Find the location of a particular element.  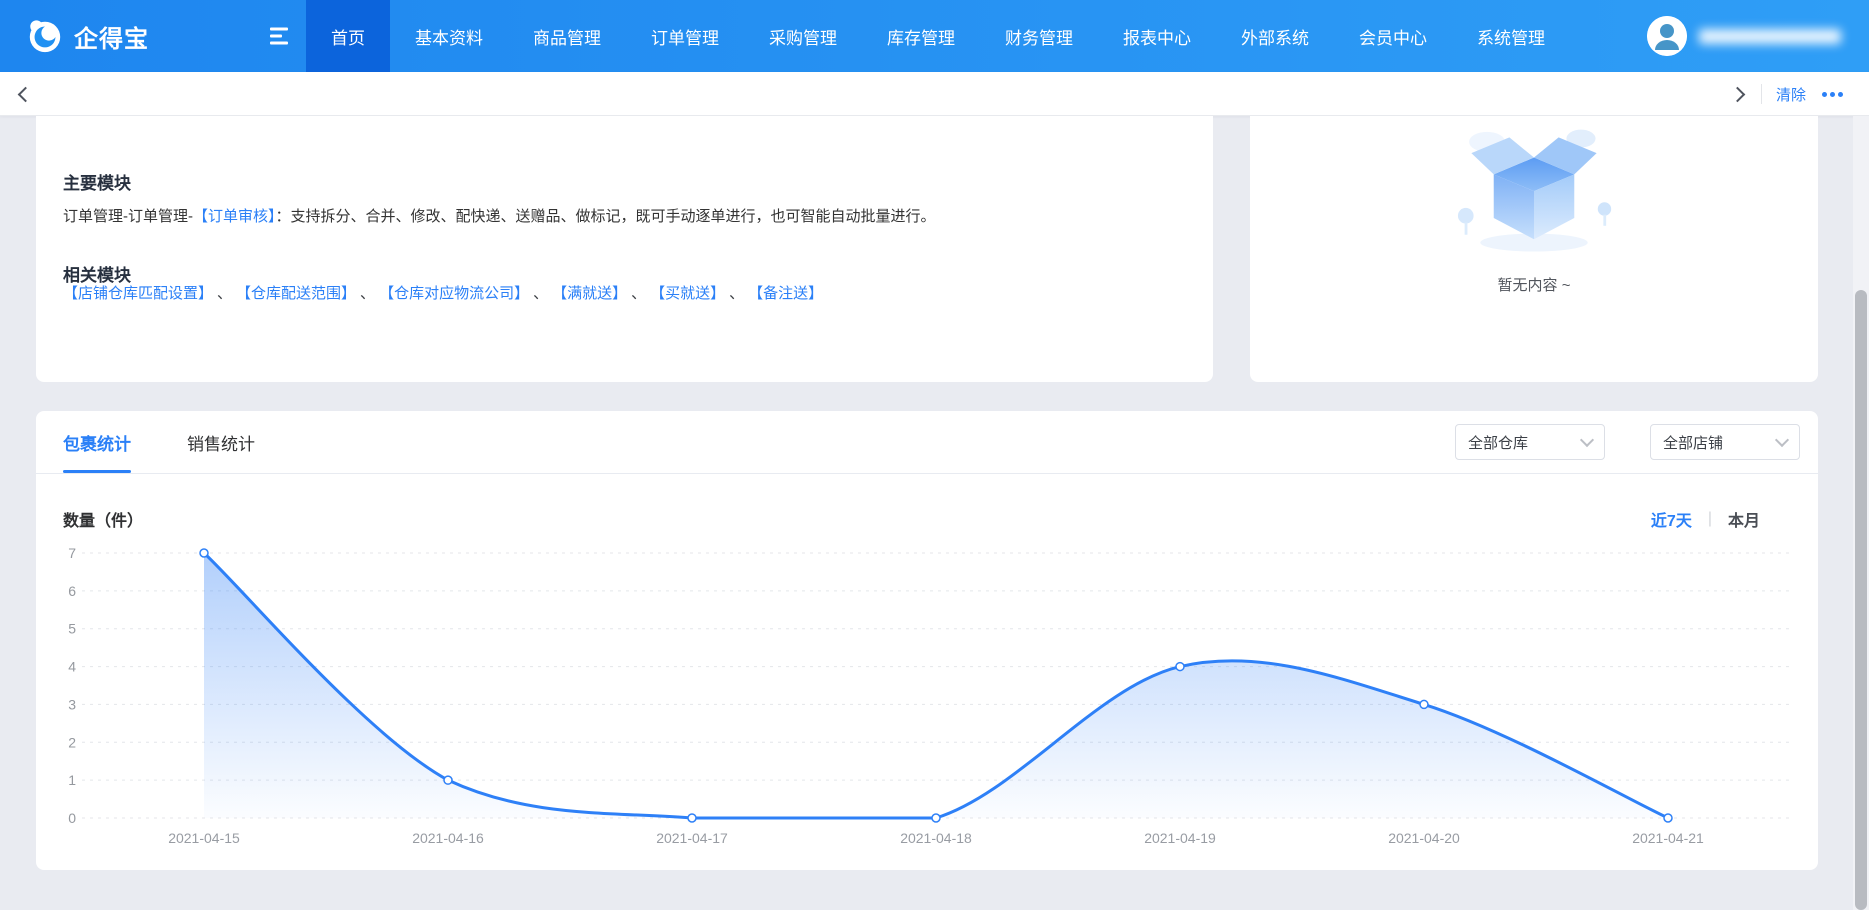

user-area is located at coordinates (1744, 36).